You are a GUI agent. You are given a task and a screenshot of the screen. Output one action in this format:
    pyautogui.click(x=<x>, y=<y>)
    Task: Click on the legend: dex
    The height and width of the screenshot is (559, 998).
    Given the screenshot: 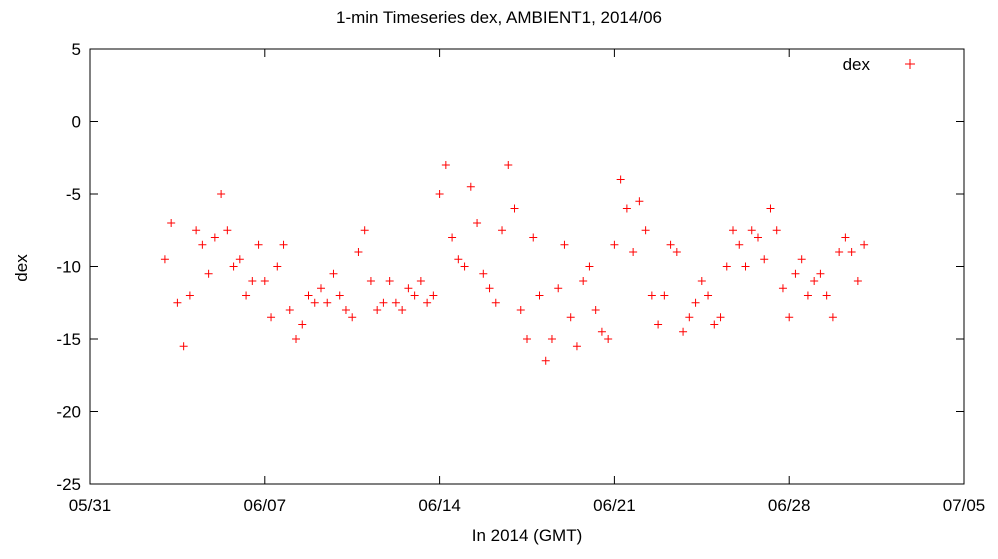 What is the action you would take?
    pyautogui.click(x=879, y=64)
    